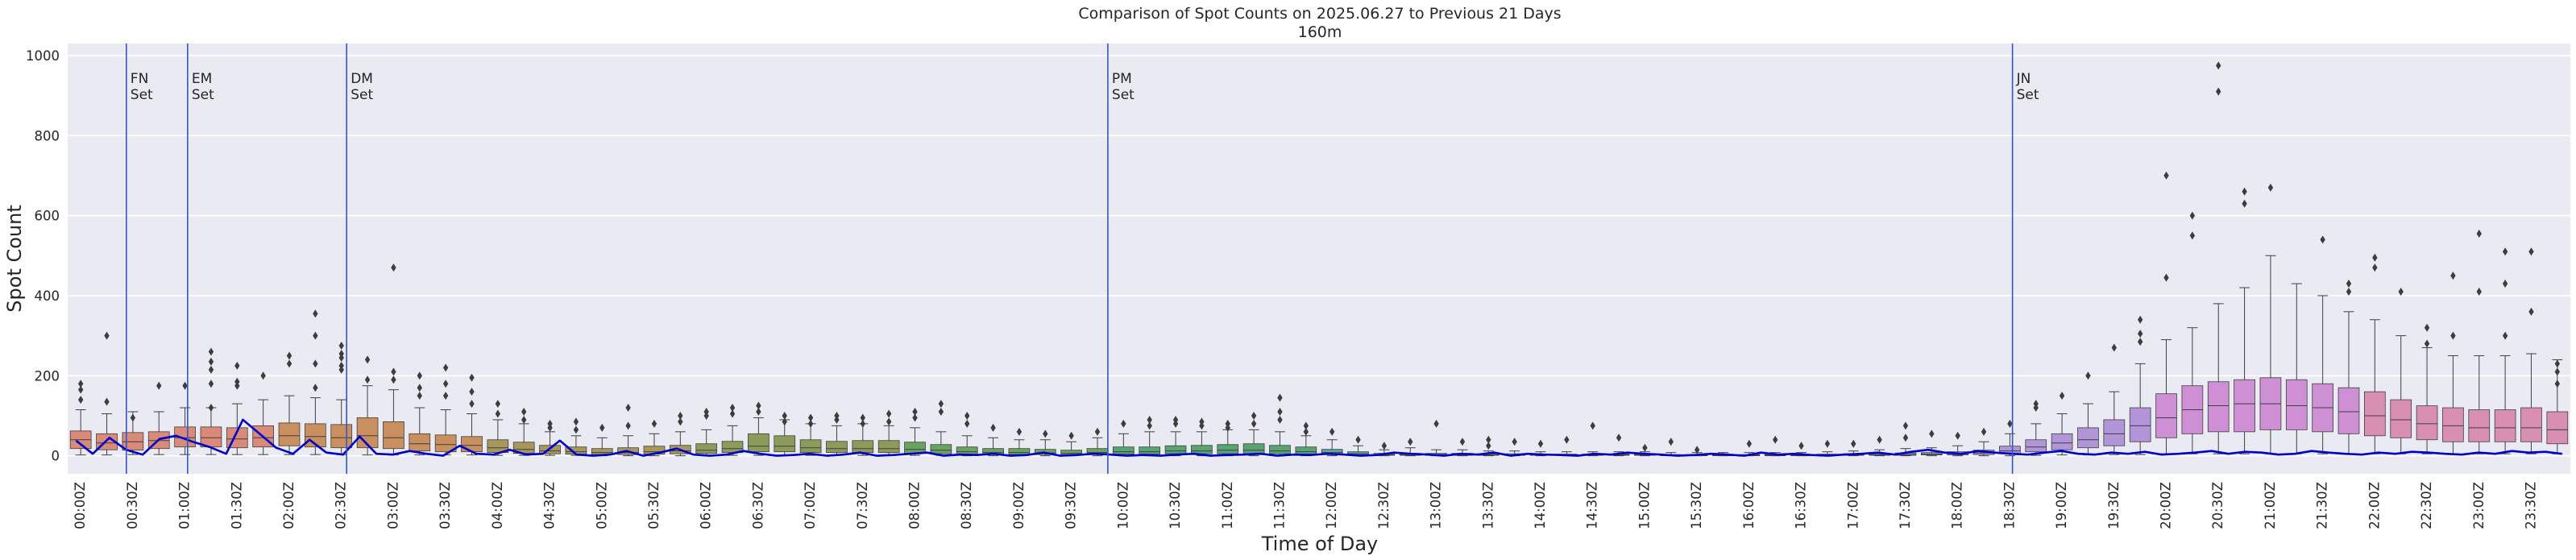  Describe the element at coordinates (132, 505) in the screenshot. I see `x-tick-label: 00:30Z` at that location.